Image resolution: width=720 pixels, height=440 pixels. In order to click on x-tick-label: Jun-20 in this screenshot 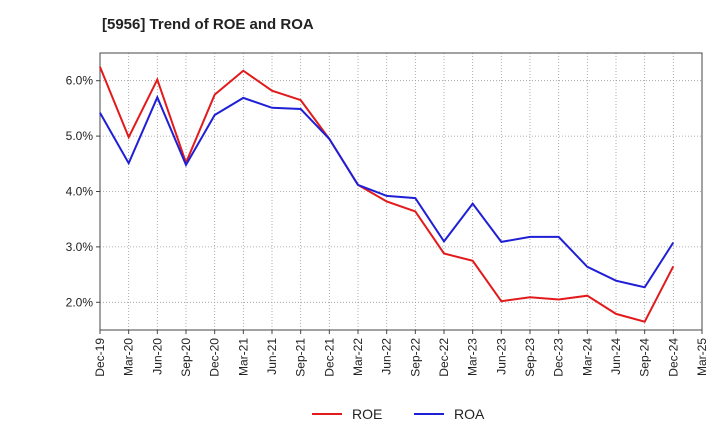, I will do `click(157, 356)`.